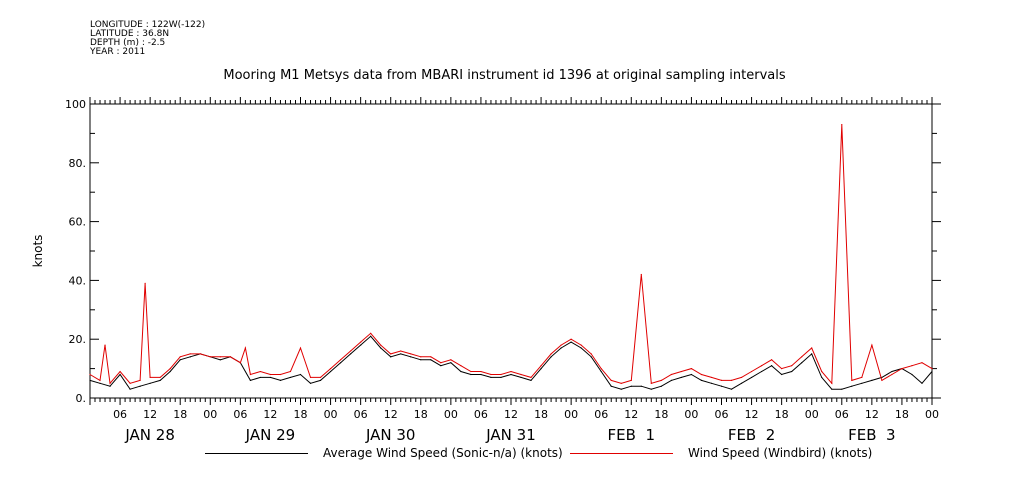  Describe the element at coordinates (78, 163) in the screenshot. I see `y-tick-label: 80.` at that location.